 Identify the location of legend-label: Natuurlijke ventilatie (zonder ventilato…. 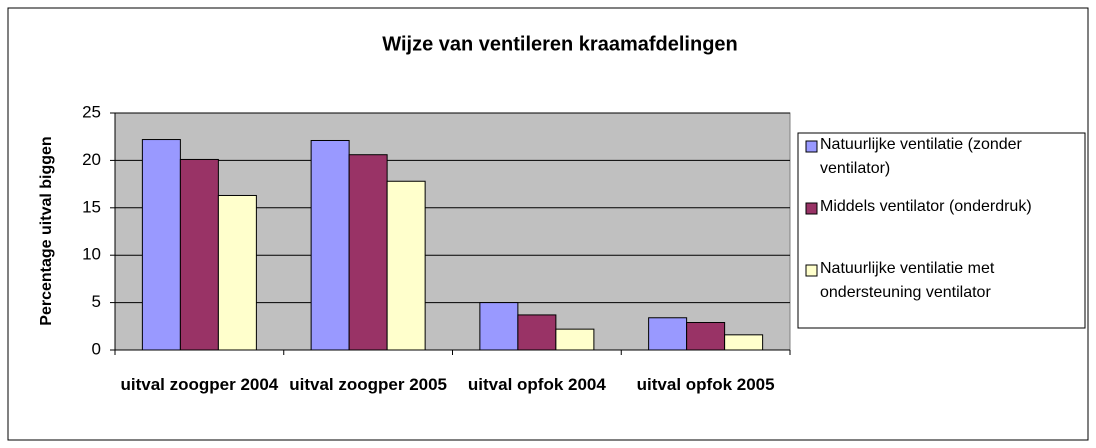
(921, 156).